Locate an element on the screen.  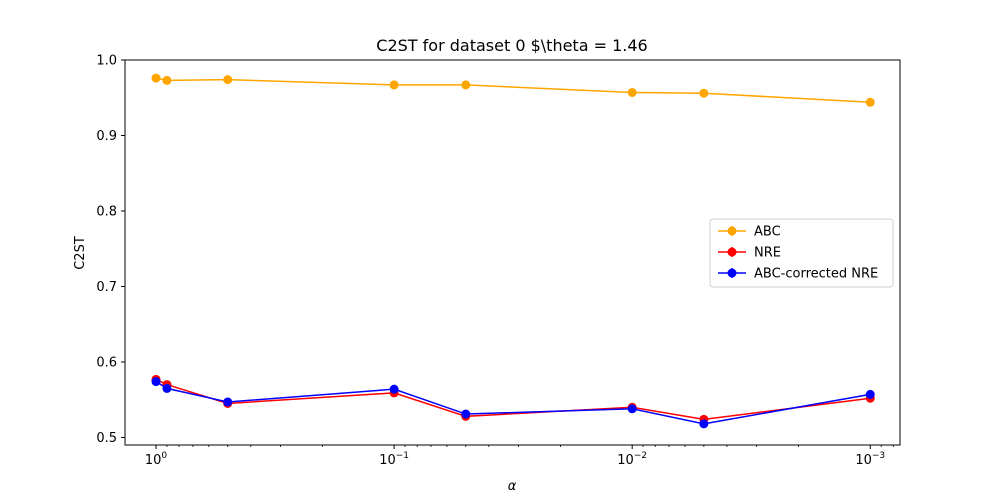
chart-title: C2ST for dataset 0 $\theta = 1.46 is located at coordinates (511, 45).